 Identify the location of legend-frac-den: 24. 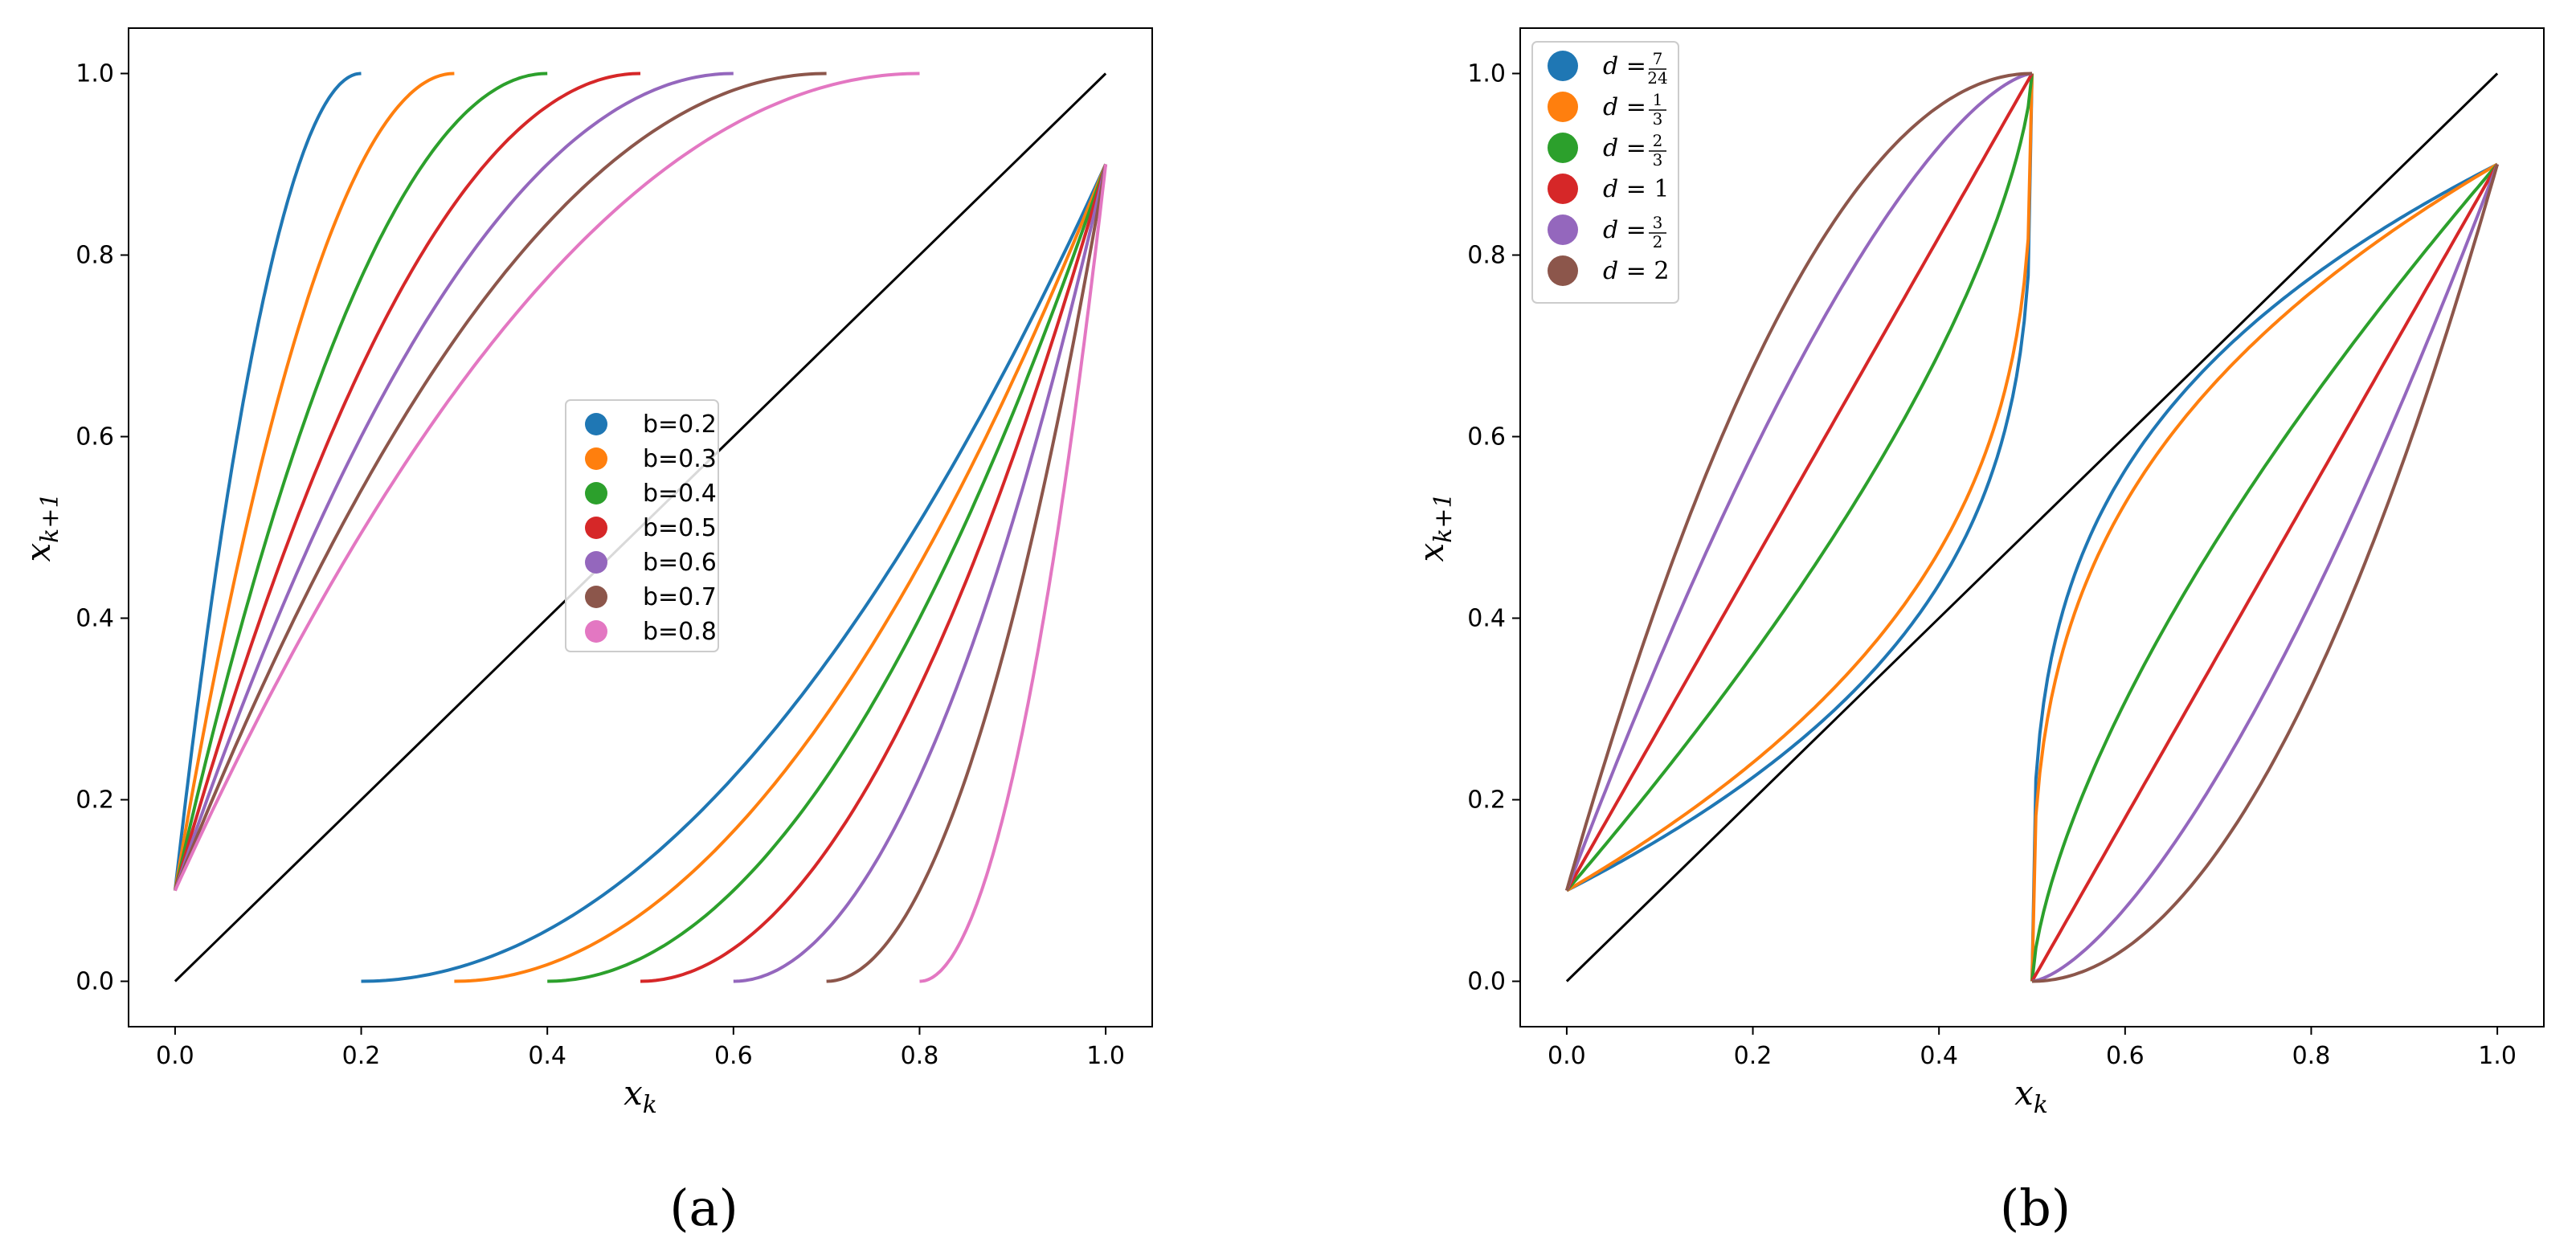
(1657, 78).